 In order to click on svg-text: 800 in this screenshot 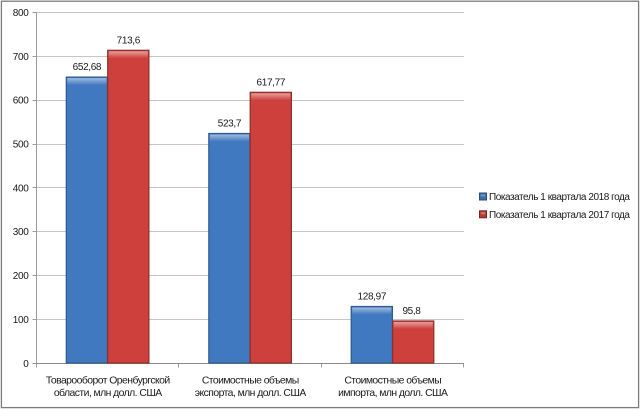, I will do `click(21, 13)`.